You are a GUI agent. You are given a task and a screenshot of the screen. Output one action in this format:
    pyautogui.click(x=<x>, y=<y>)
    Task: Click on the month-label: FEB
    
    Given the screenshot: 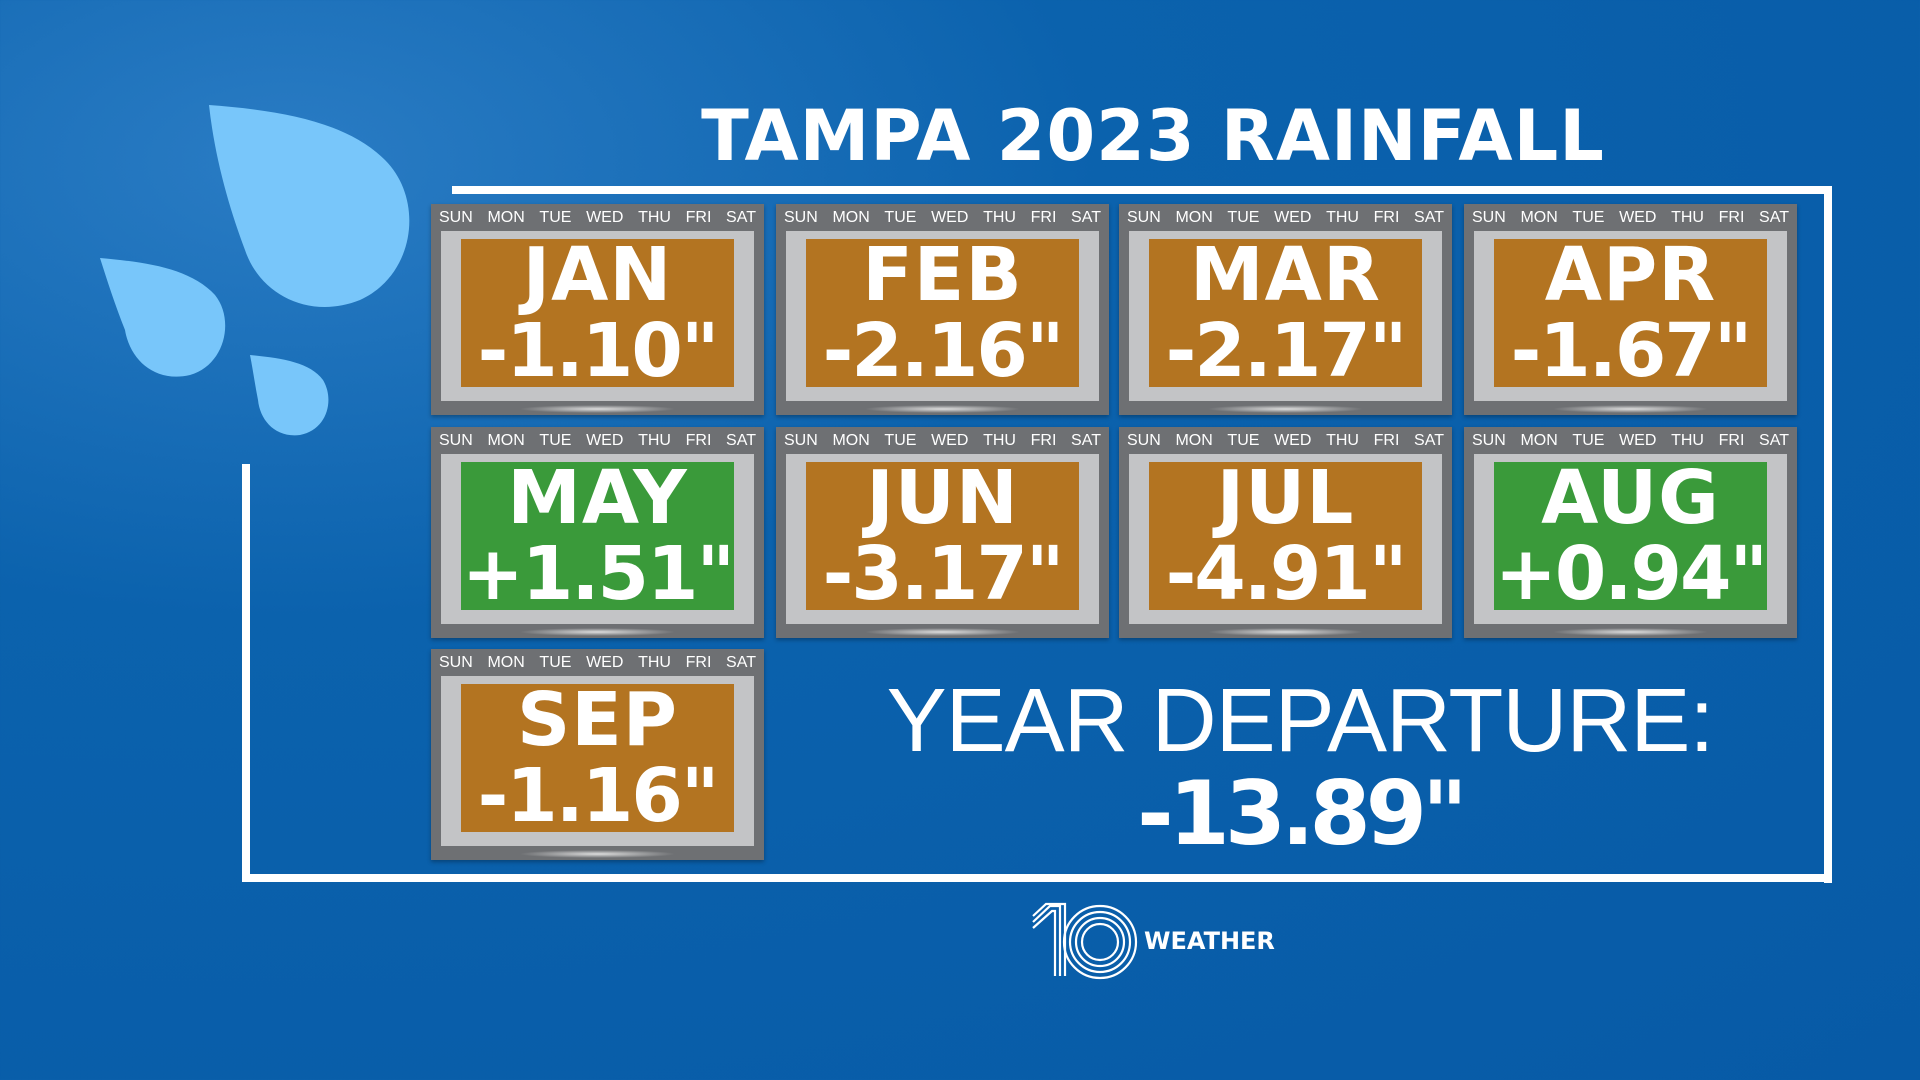 What is the action you would take?
    pyautogui.click(x=942, y=275)
    